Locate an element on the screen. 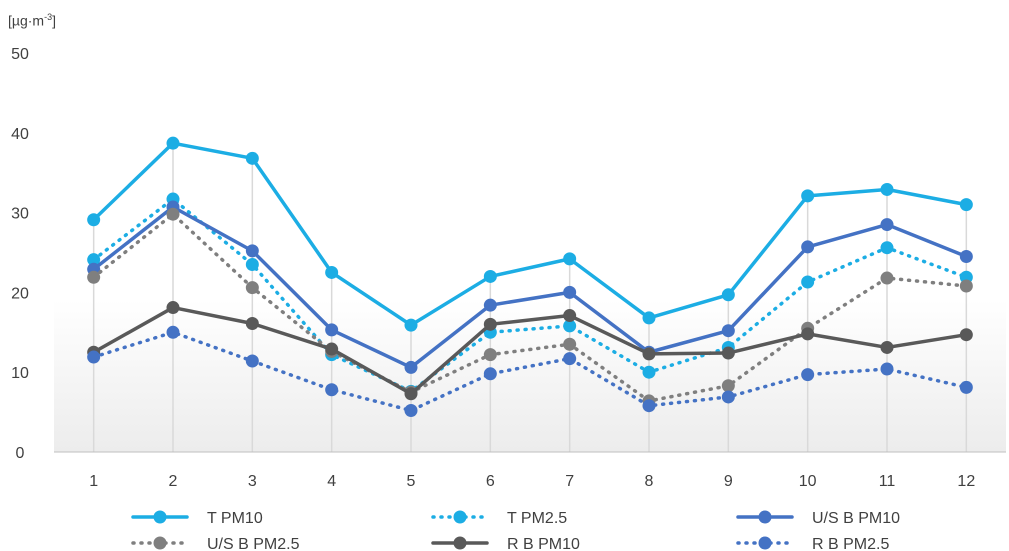 The image size is (1009, 551). x-tick-label: 3 is located at coordinates (252, 481).